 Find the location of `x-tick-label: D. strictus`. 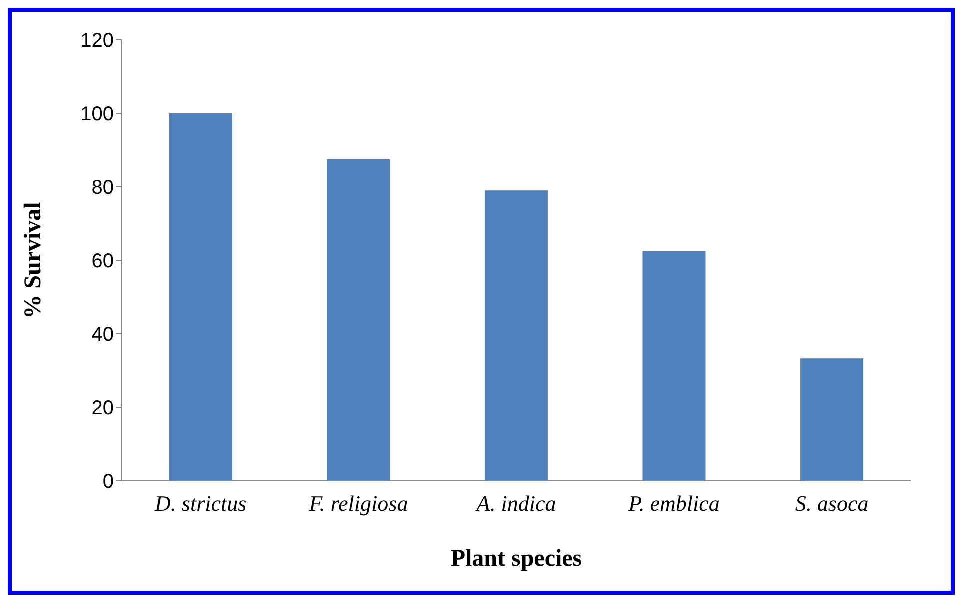

x-tick-label: D. strictus is located at coordinates (200, 503).